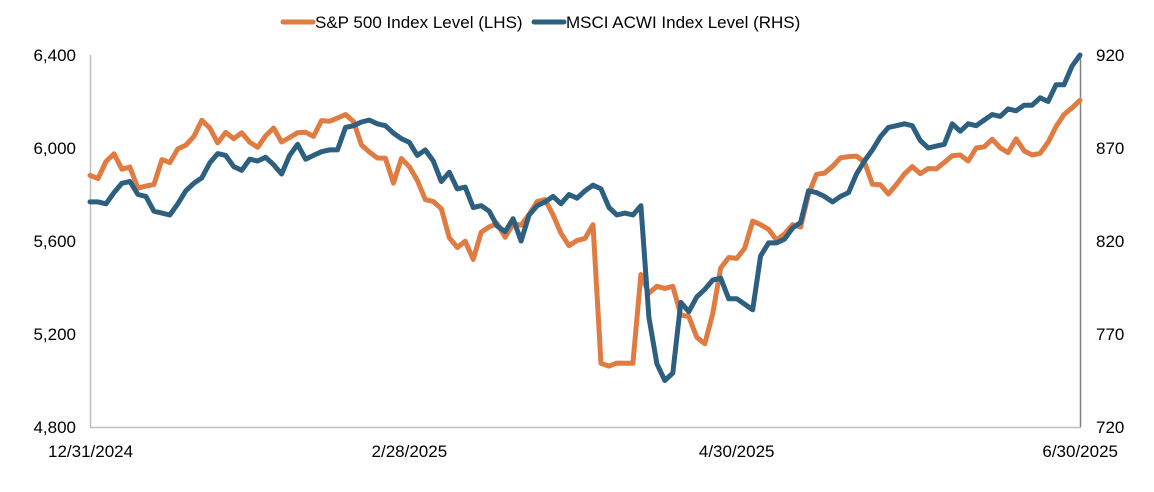 Image resolution: width=1154 pixels, height=492 pixels. What do you see at coordinates (1110, 334) in the screenshot?
I see `y-right-tick-label: 770` at bounding box center [1110, 334].